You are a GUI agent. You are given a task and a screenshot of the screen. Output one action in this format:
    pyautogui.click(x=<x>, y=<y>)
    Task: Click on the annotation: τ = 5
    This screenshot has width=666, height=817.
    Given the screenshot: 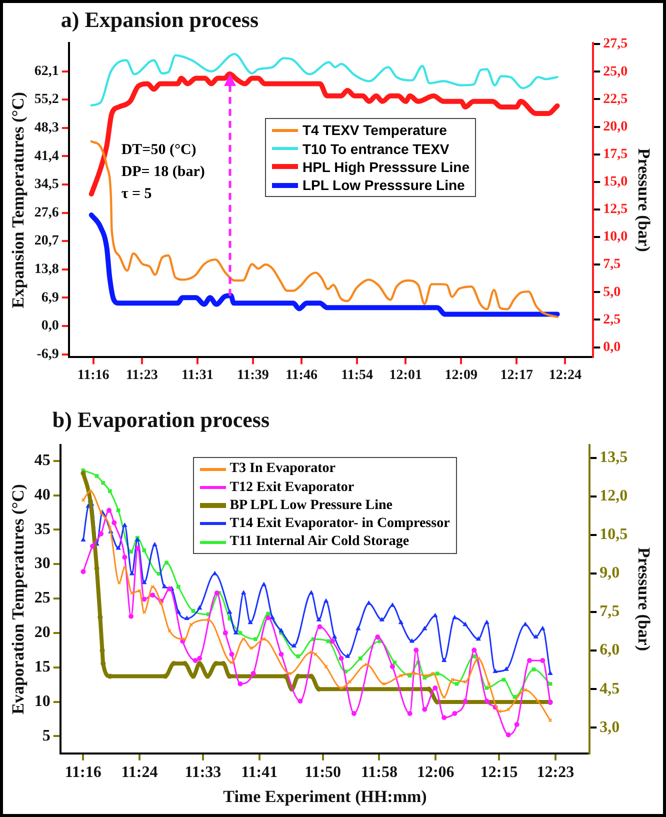 What is the action you would take?
    pyautogui.click(x=137, y=194)
    